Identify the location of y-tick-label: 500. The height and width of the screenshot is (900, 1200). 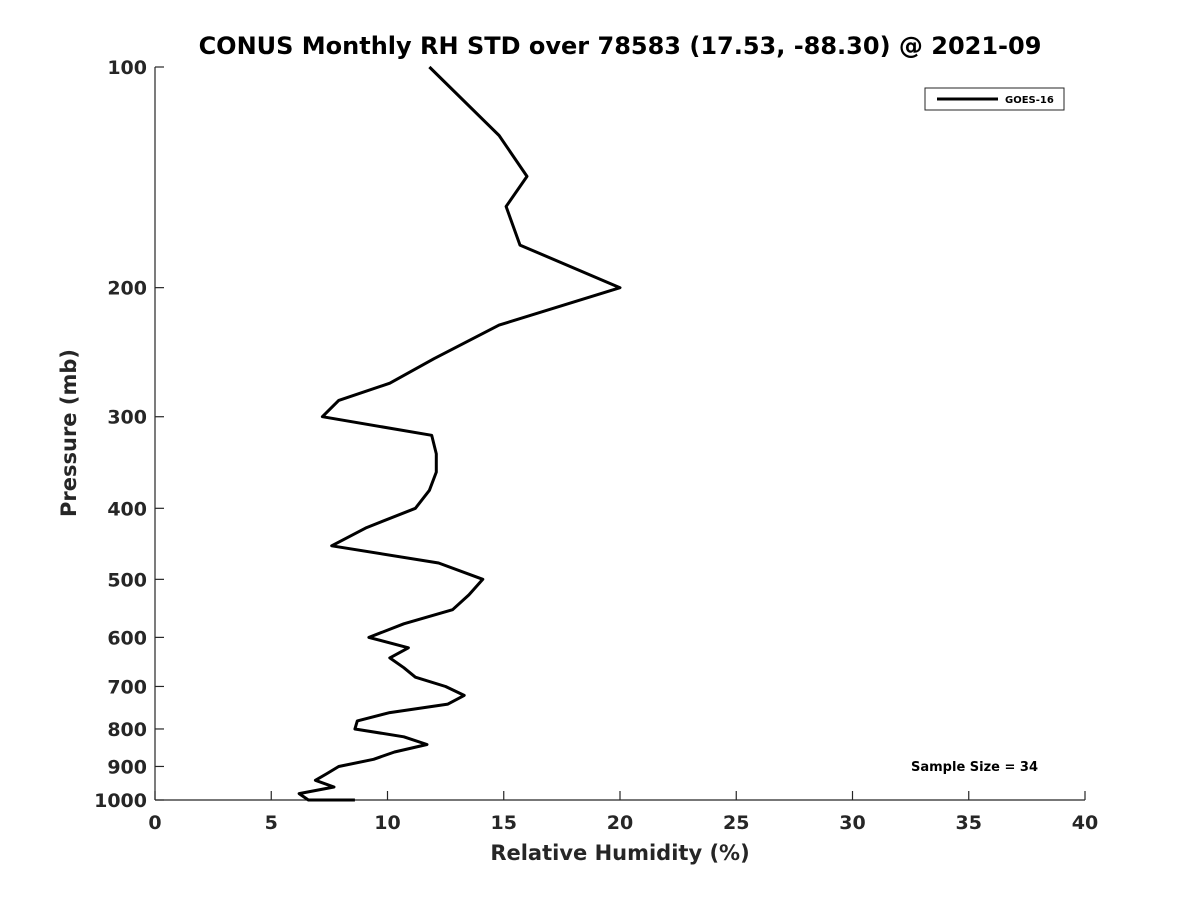
(127, 580).